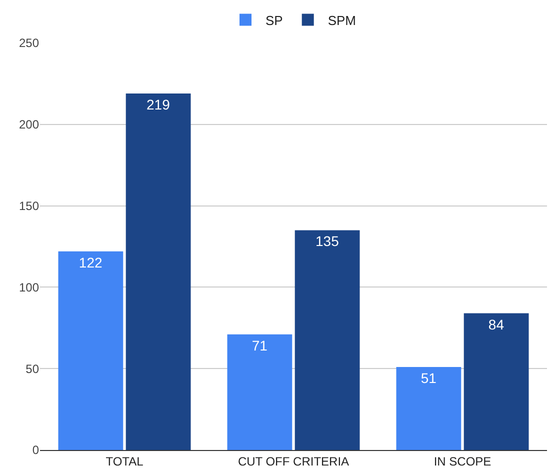 This screenshot has width=552, height=475. What do you see at coordinates (496, 324) in the screenshot?
I see `data-label: 84` at bounding box center [496, 324].